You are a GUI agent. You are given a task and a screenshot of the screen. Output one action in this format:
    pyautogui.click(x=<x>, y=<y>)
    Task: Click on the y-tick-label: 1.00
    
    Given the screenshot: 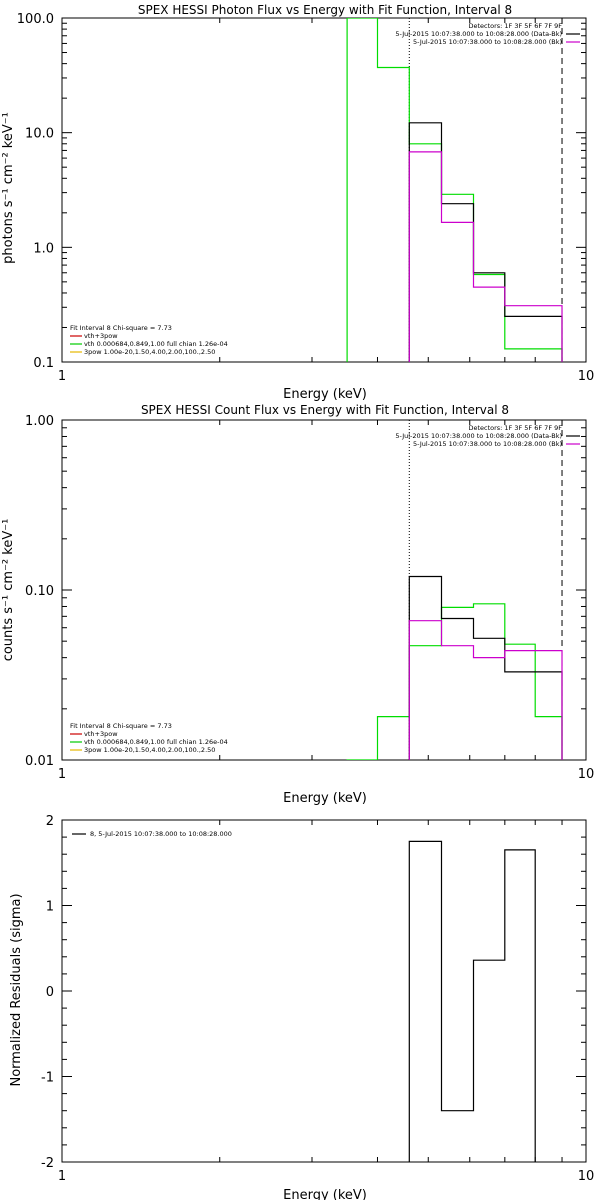 What is the action you would take?
    pyautogui.click(x=39, y=421)
    